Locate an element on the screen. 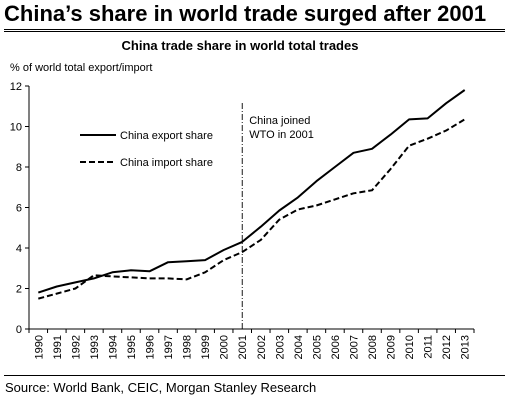  x-tick-label: 2010 is located at coordinates (410, 347).